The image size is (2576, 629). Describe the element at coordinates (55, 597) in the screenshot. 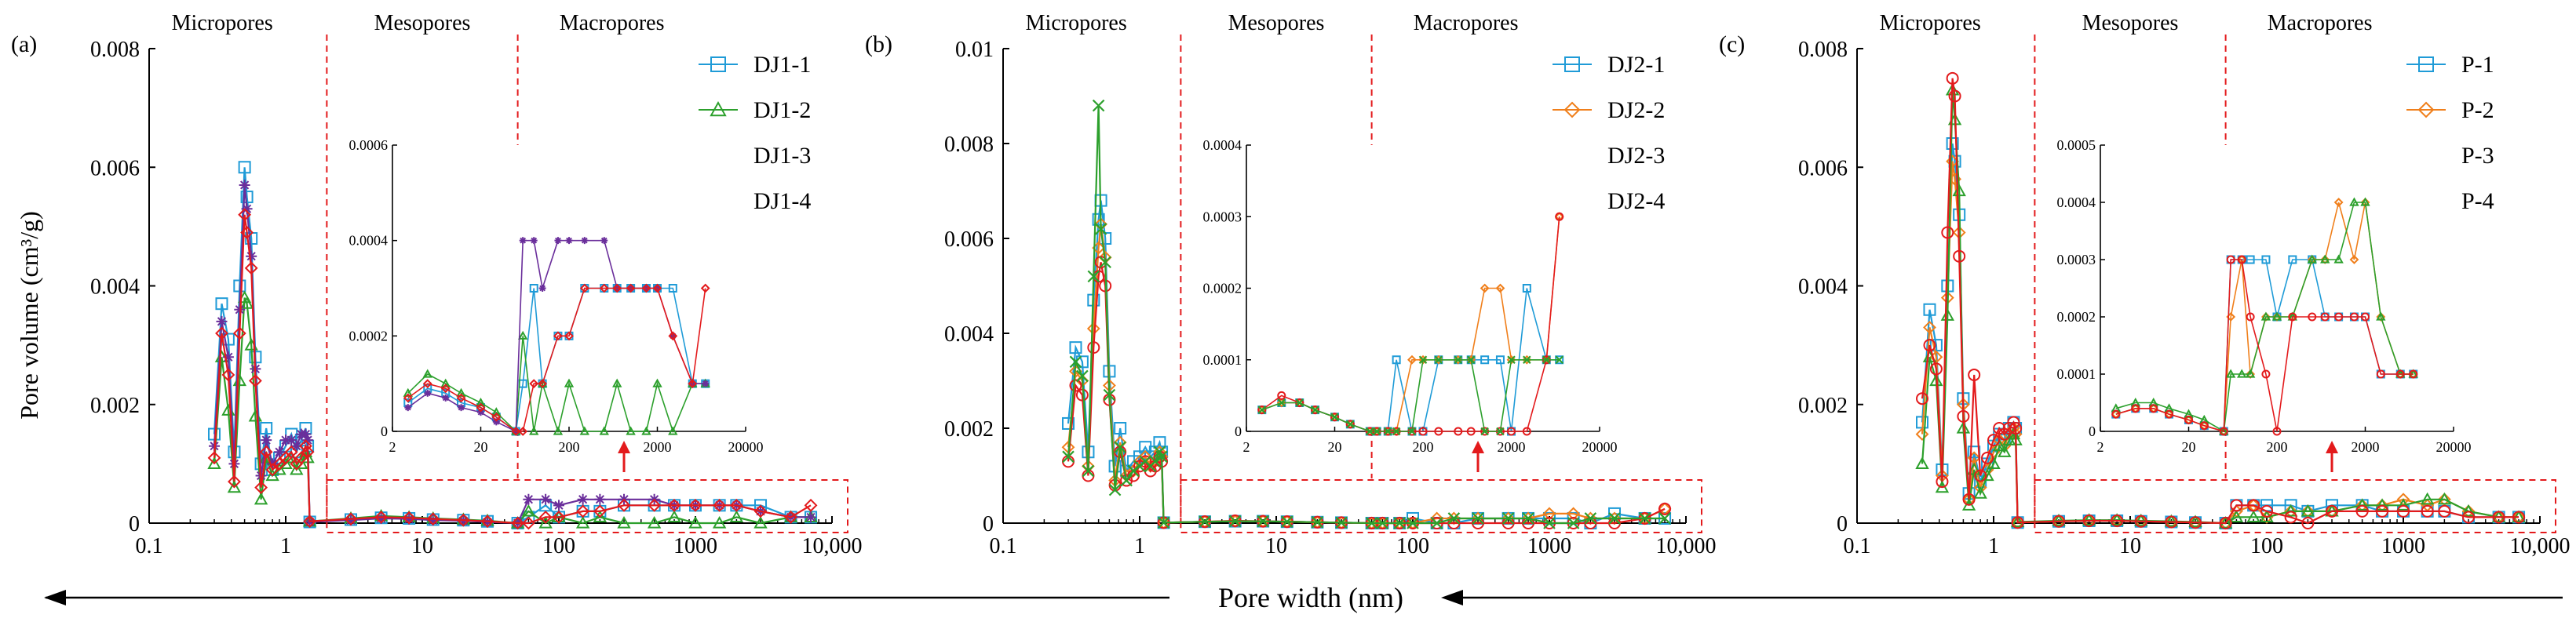

I see `x-arrow-head-left` at that location.